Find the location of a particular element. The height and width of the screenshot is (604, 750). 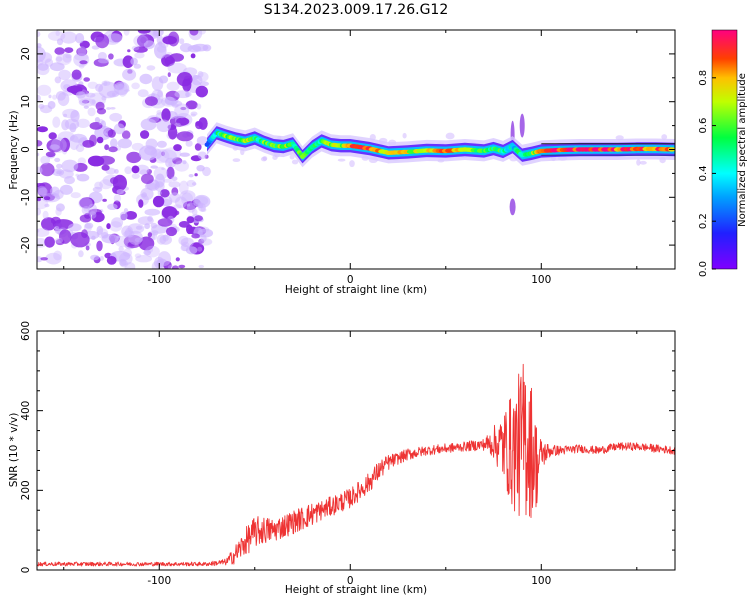

spec-xtick-label: -100 is located at coordinates (159, 280).